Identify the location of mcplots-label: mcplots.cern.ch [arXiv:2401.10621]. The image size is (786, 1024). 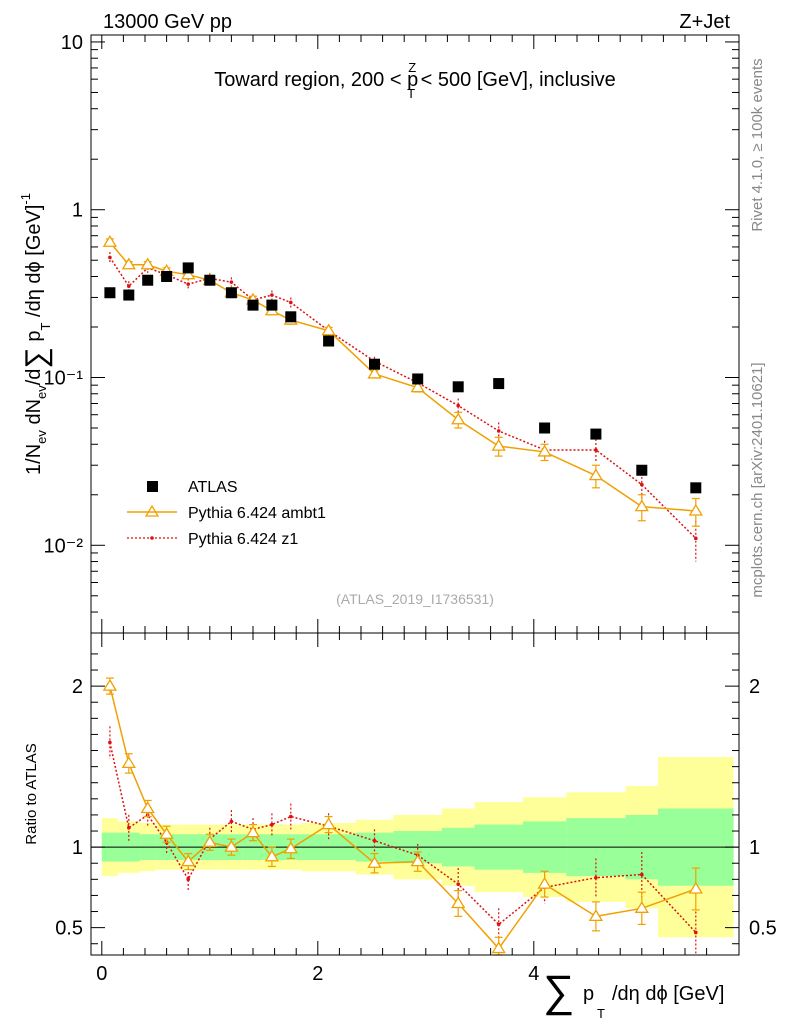
(757, 479).